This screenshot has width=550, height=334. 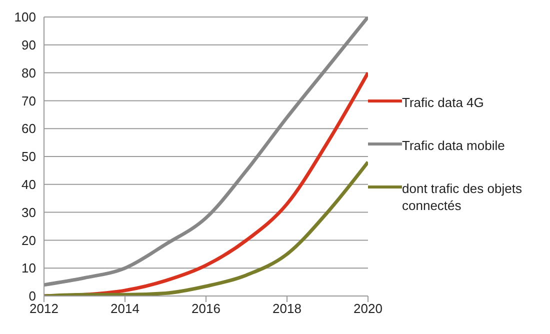 What do you see at coordinates (29, 128) in the screenshot?
I see `y-tick-label: 60` at bounding box center [29, 128].